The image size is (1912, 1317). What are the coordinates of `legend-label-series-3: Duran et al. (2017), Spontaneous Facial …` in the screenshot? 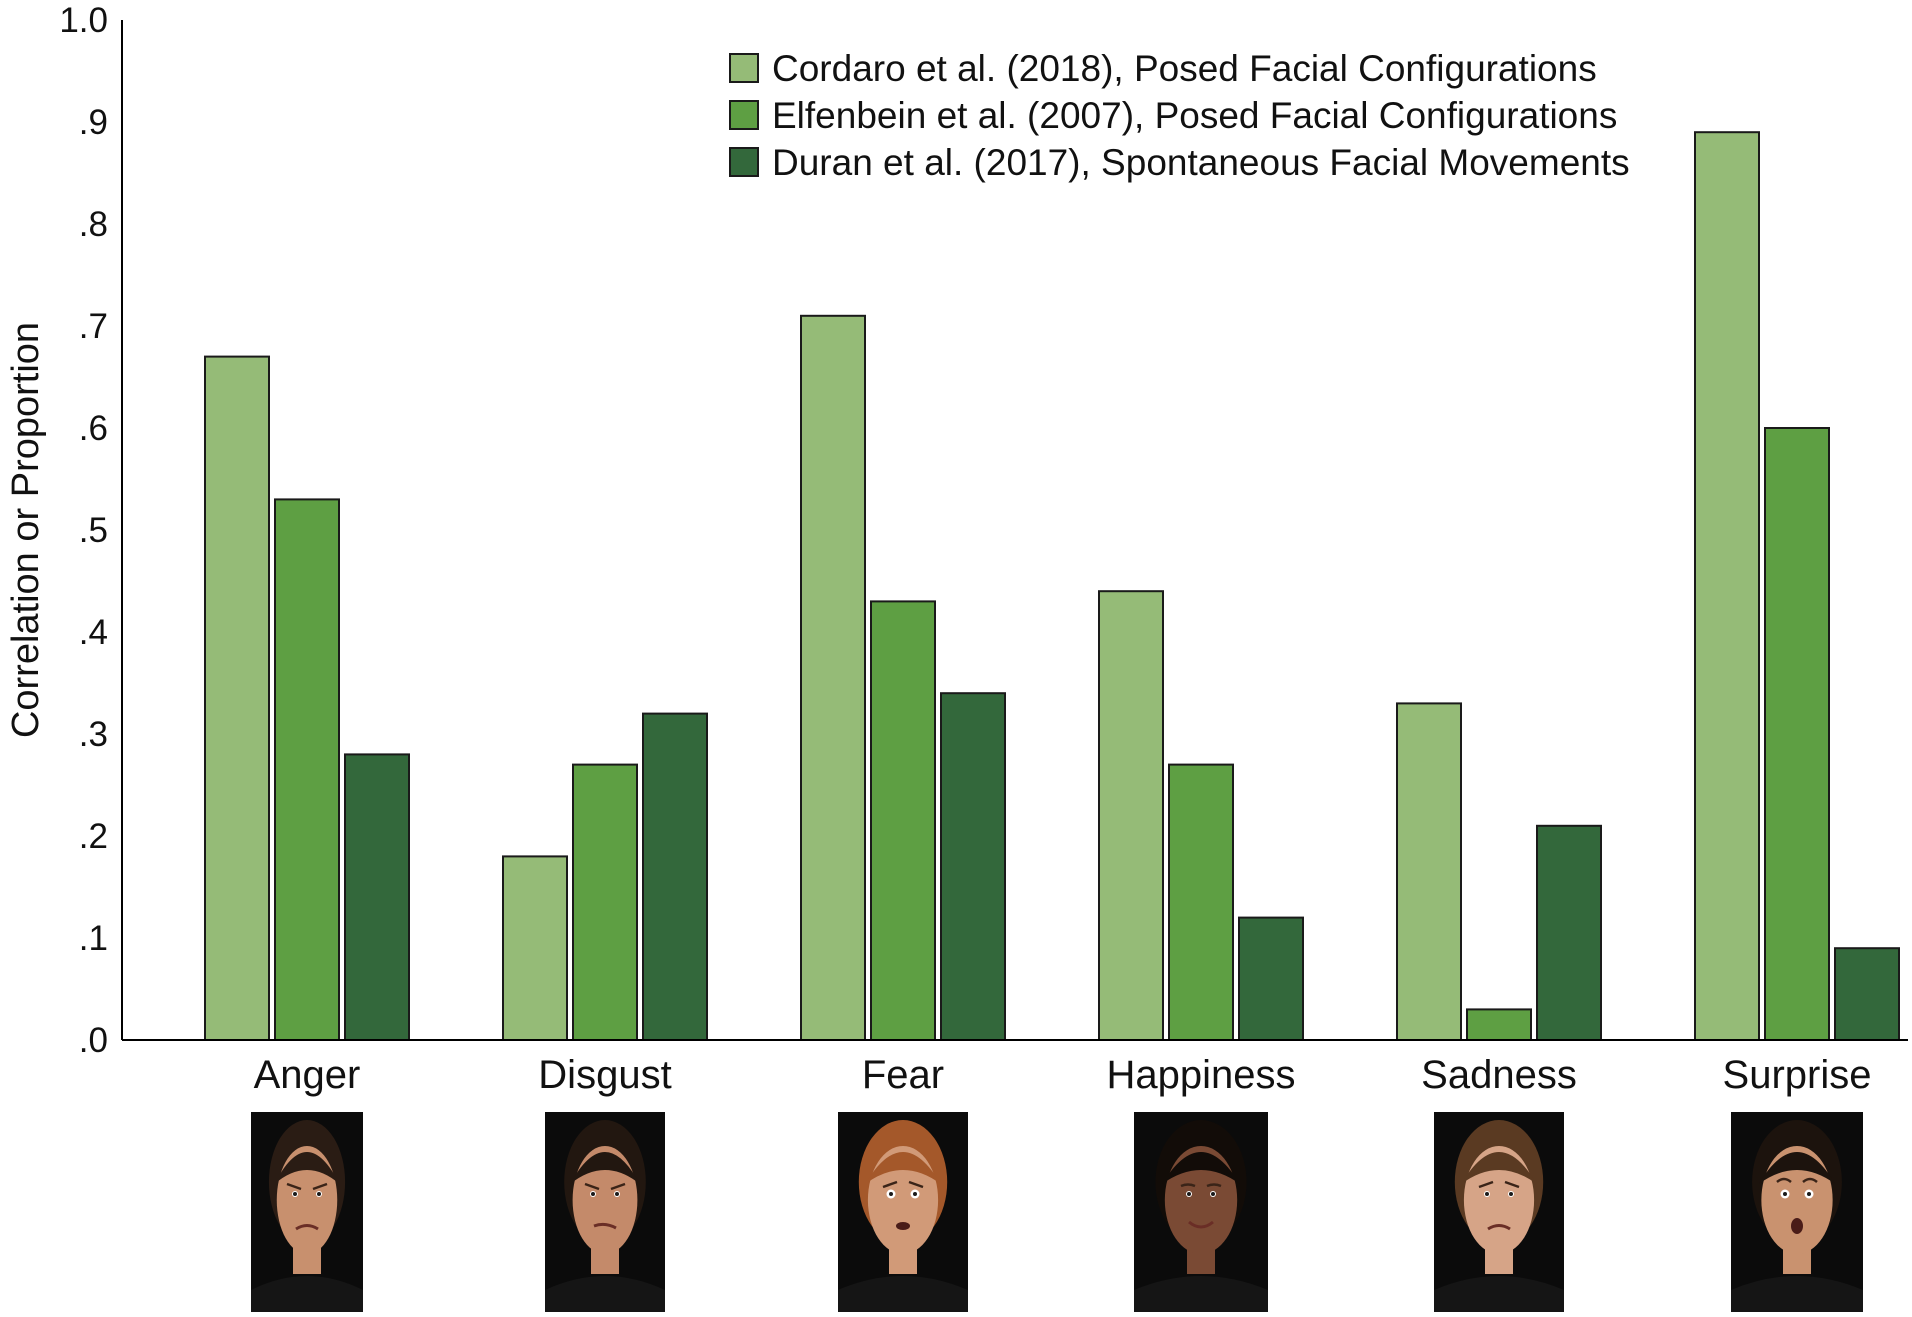 It's located at (1201, 162).